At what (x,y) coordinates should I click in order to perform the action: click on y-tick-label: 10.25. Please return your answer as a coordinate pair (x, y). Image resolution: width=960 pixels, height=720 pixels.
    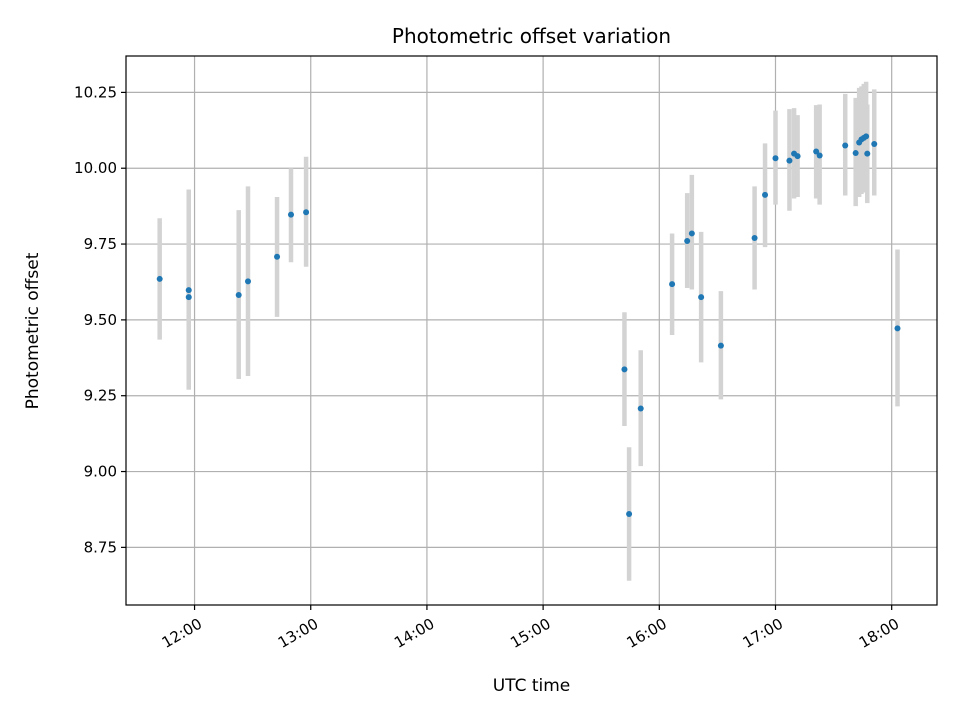
    Looking at the image, I should click on (95, 92).